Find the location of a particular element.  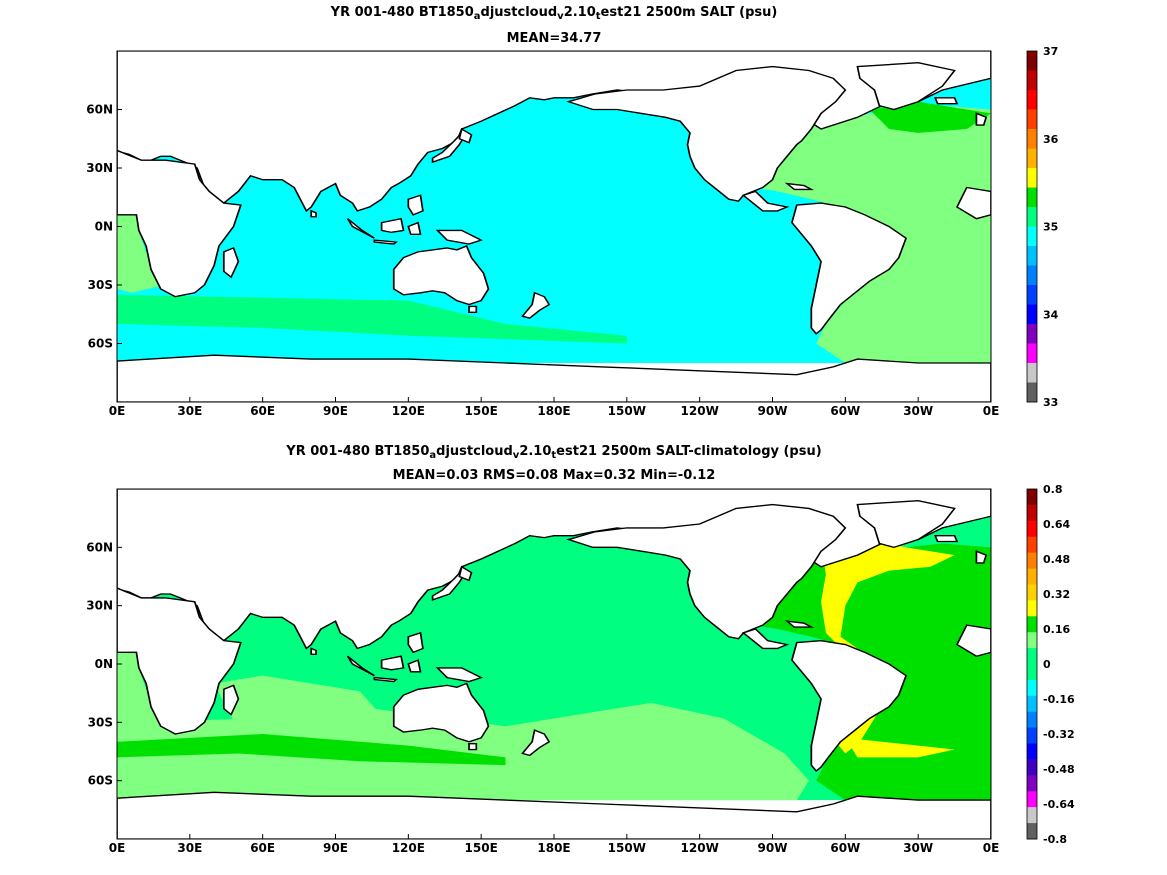

top-atlantic is located at coordinates (872, 234).